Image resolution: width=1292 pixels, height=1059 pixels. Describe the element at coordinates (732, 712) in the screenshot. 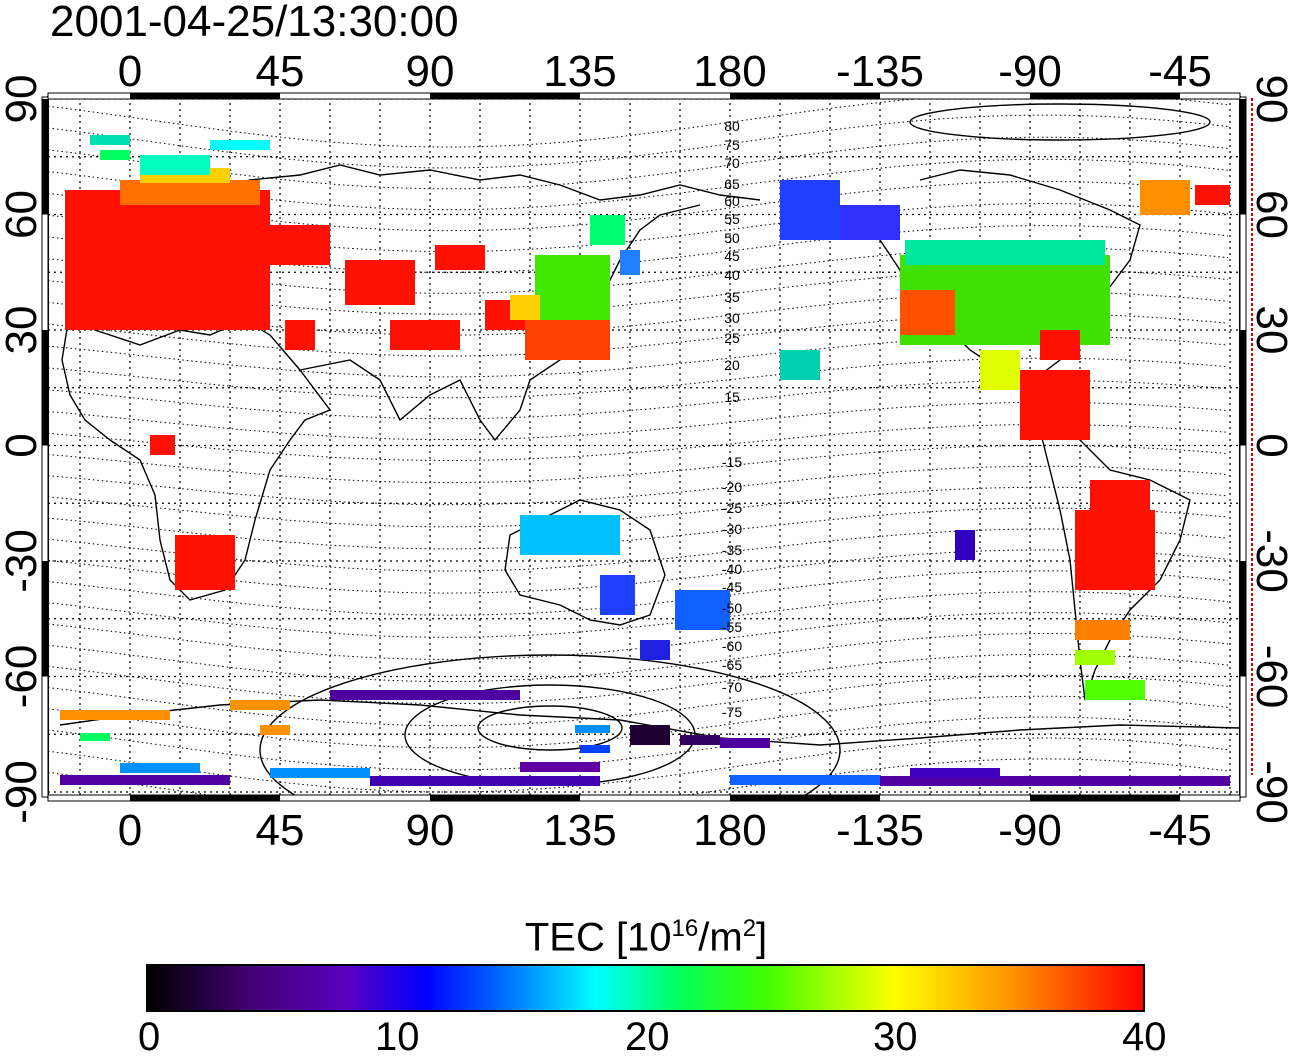

I see `contour-label: -75` at that location.